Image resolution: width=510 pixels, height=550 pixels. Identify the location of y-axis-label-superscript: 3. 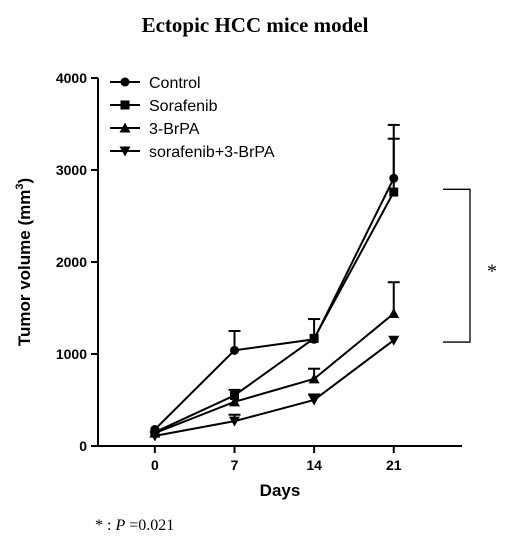
(20, 187).